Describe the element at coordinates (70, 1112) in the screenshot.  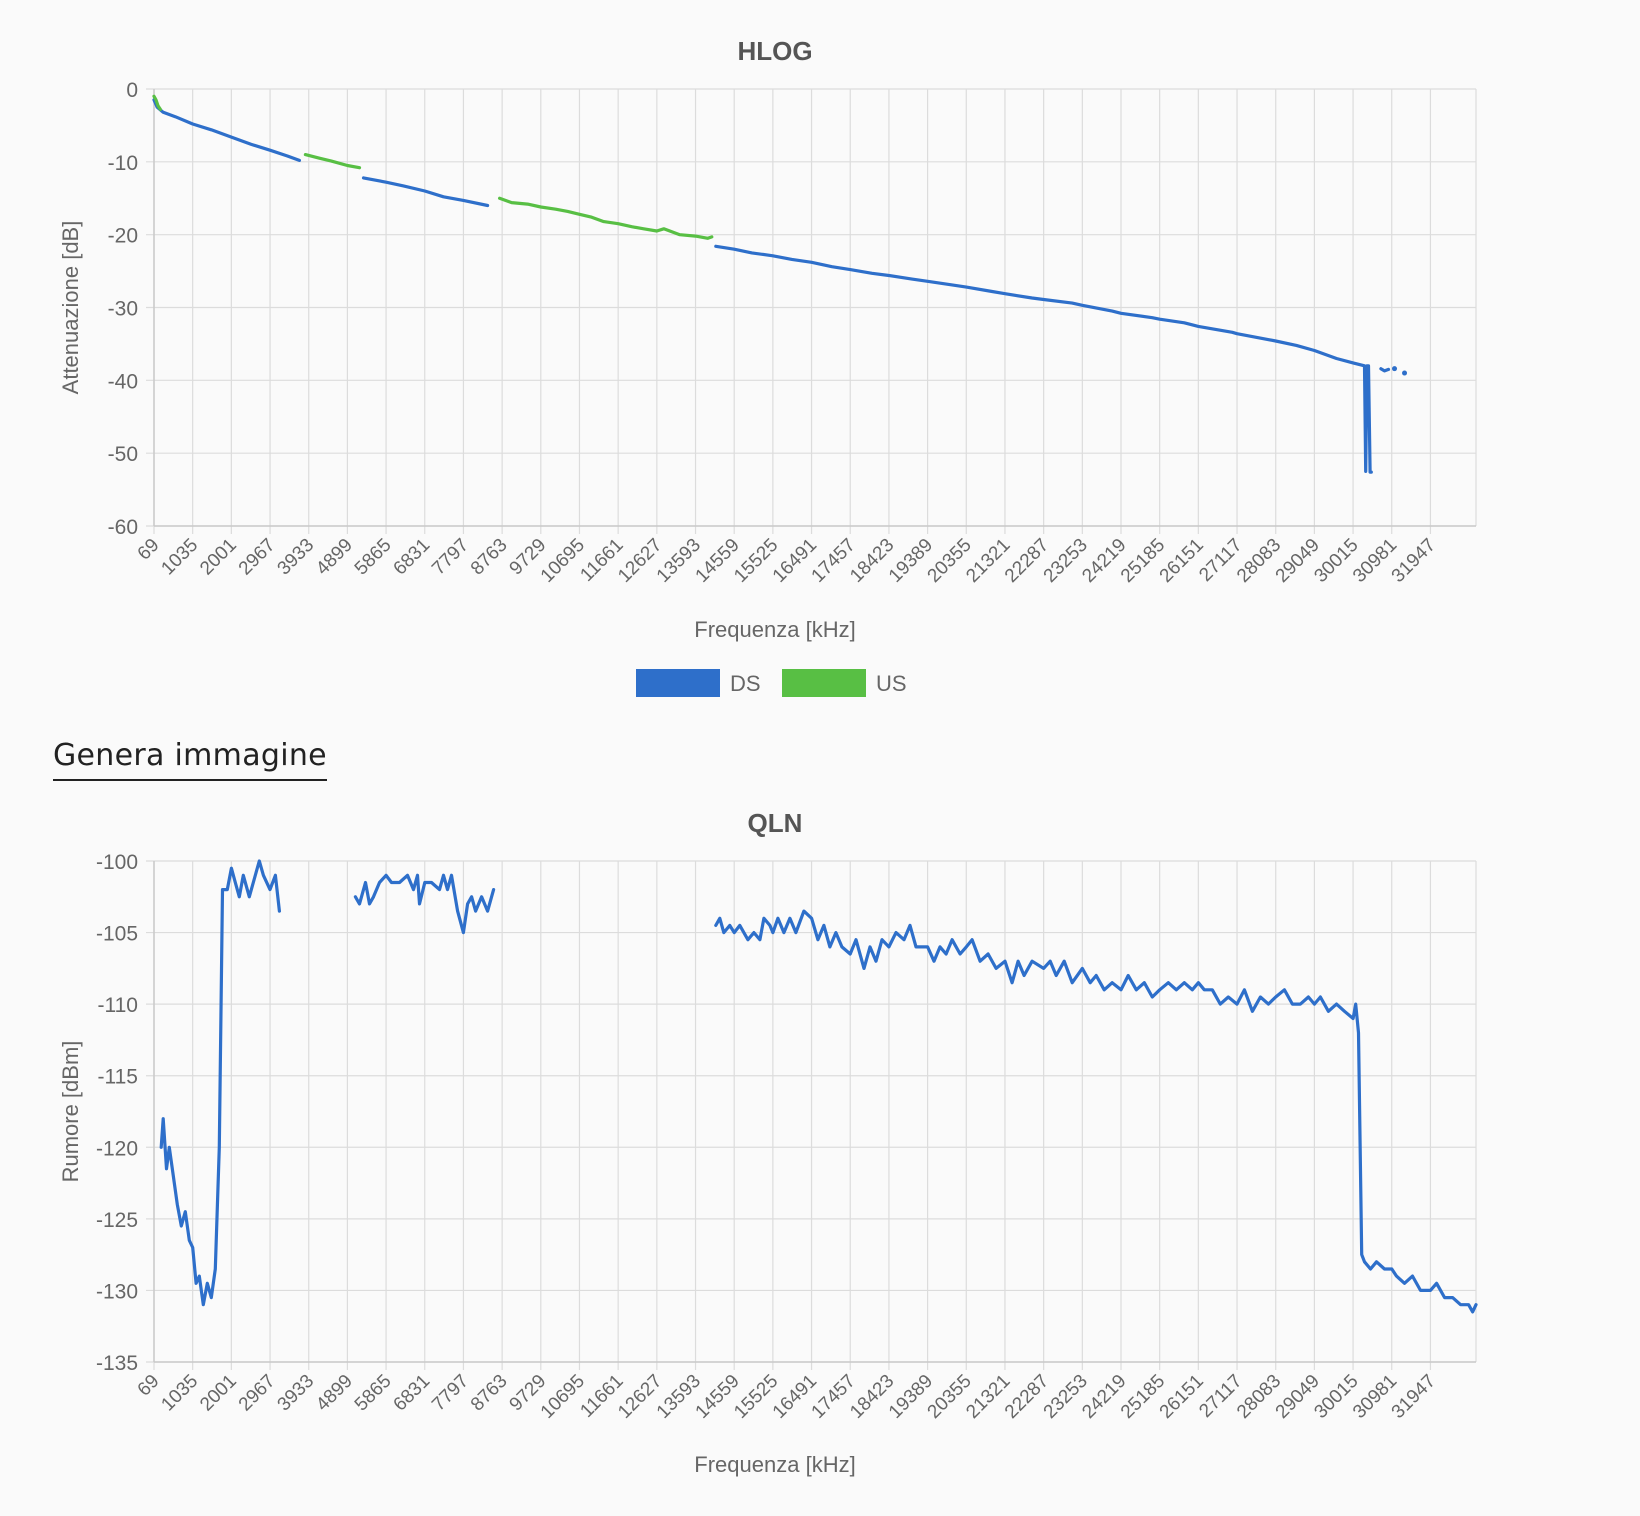
I see `y-axis-title: Rumore [dBm]` at that location.